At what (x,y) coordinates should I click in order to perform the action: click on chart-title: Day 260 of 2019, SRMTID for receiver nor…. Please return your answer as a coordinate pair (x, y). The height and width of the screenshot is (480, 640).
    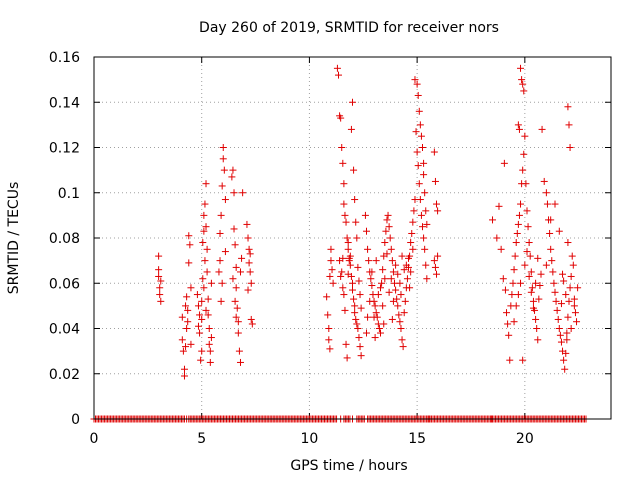
    Looking at the image, I should click on (349, 28).